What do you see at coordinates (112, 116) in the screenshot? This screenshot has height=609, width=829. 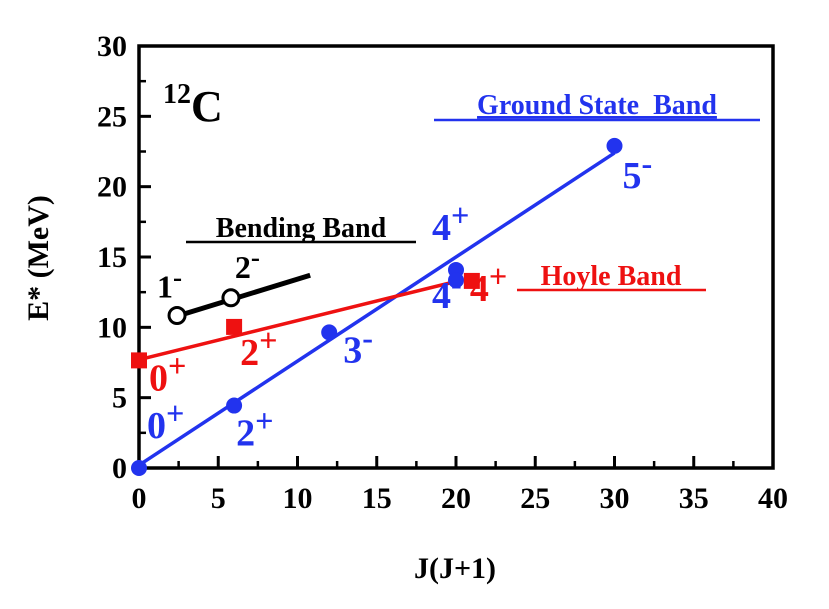 I see `y-tick-label: 25` at bounding box center [112, 116].